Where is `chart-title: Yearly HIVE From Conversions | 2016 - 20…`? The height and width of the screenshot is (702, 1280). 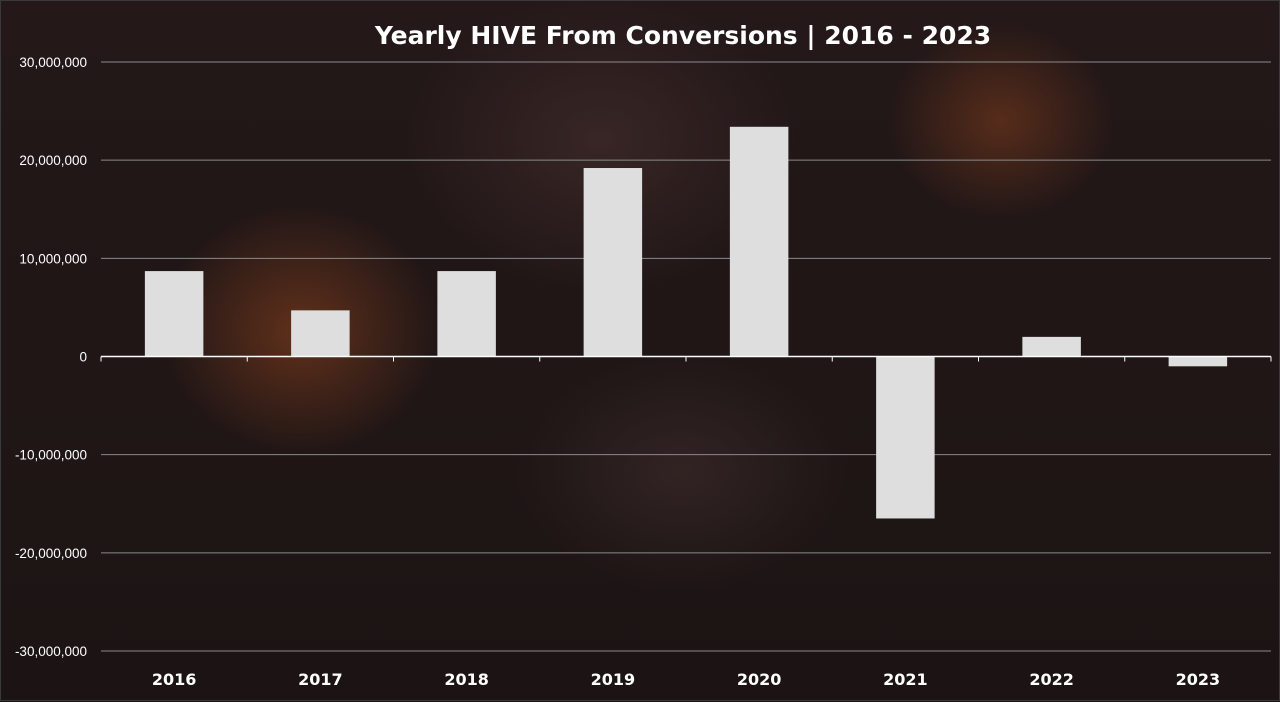 chart-title: Yearly HIVE From Conversions | 2016 - 20… is located at coordinates (682, 35).